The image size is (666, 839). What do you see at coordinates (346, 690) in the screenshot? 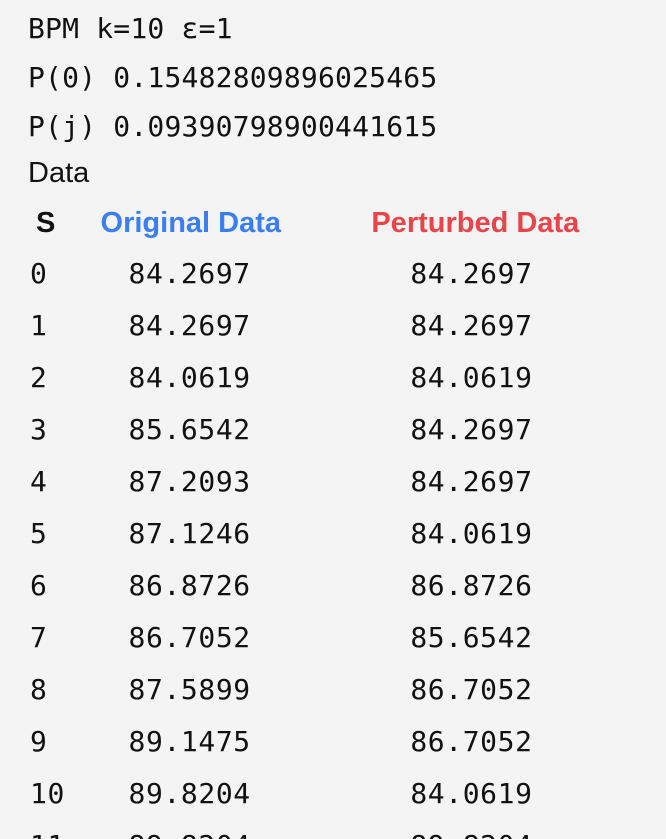
I see `table-row: 8 87.5899 86.7052` at bounding box center [346, 690].